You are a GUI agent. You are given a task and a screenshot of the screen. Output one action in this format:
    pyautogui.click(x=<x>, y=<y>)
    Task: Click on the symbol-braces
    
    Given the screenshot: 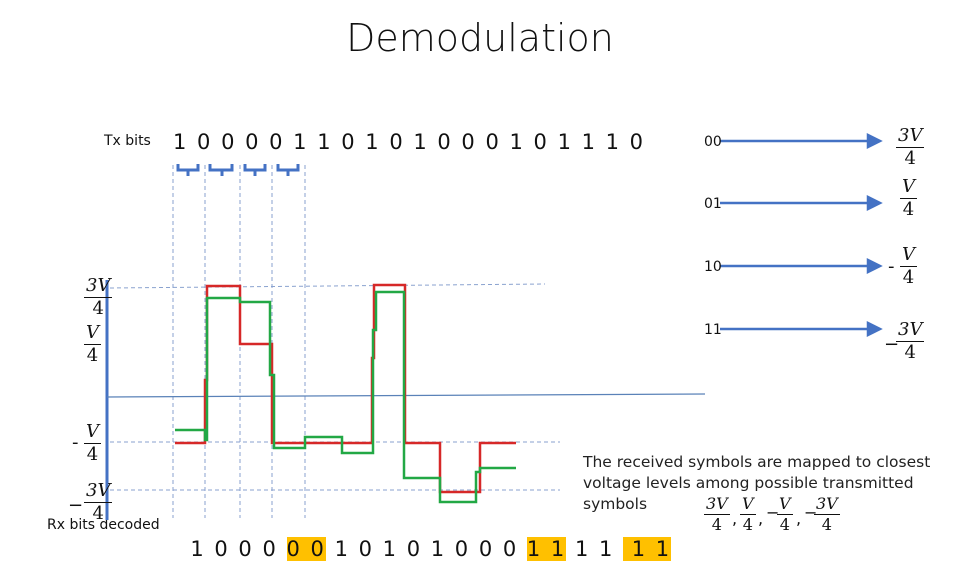 What is the action you would take?
    pyautogui.click(x=238, y=170)
    